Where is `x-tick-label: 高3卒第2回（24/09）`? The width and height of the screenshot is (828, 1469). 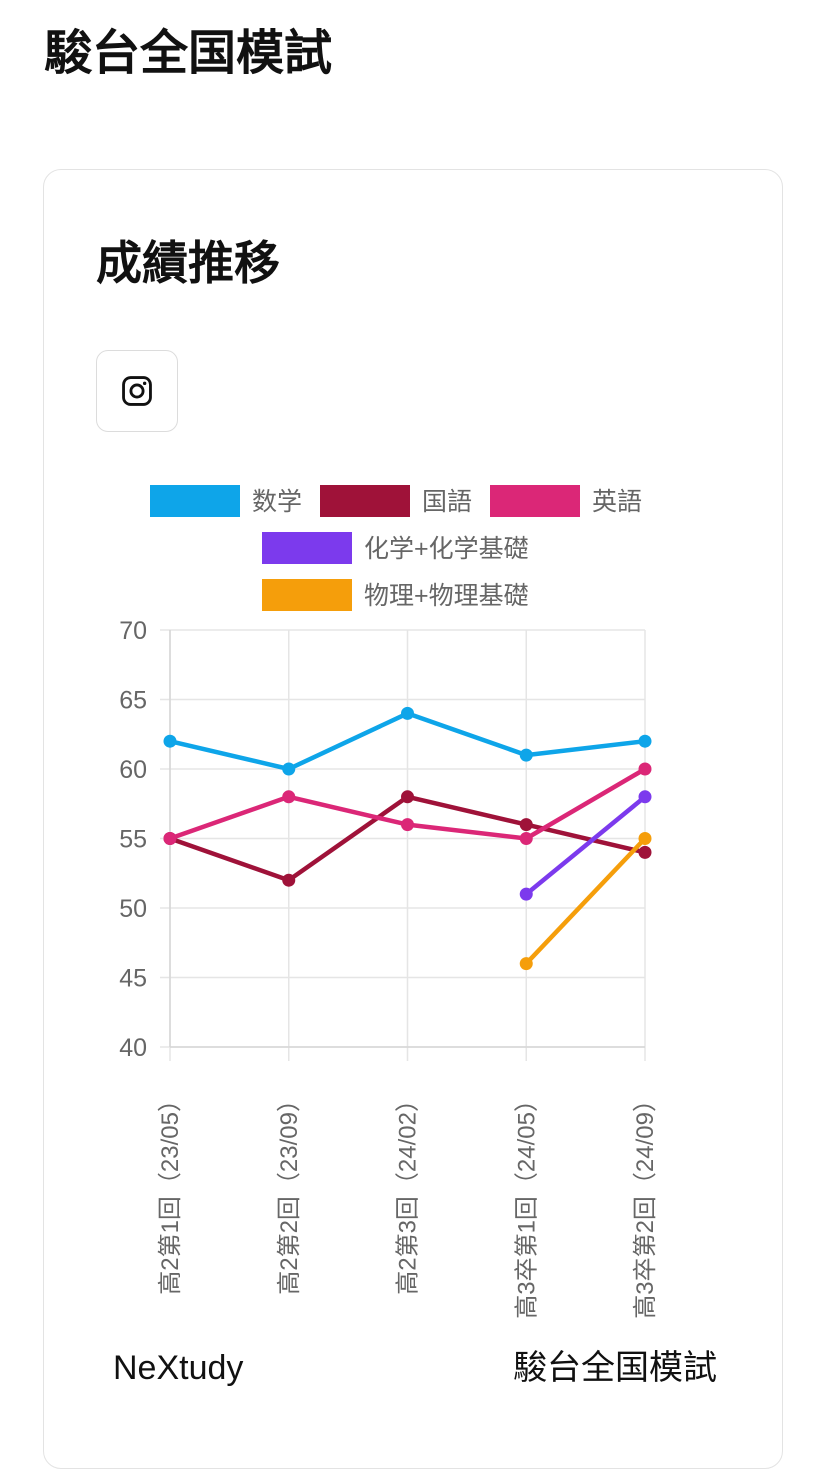 x-tick-label: 高3卒第2回（24/09） is located at coordinates (645, 1203).